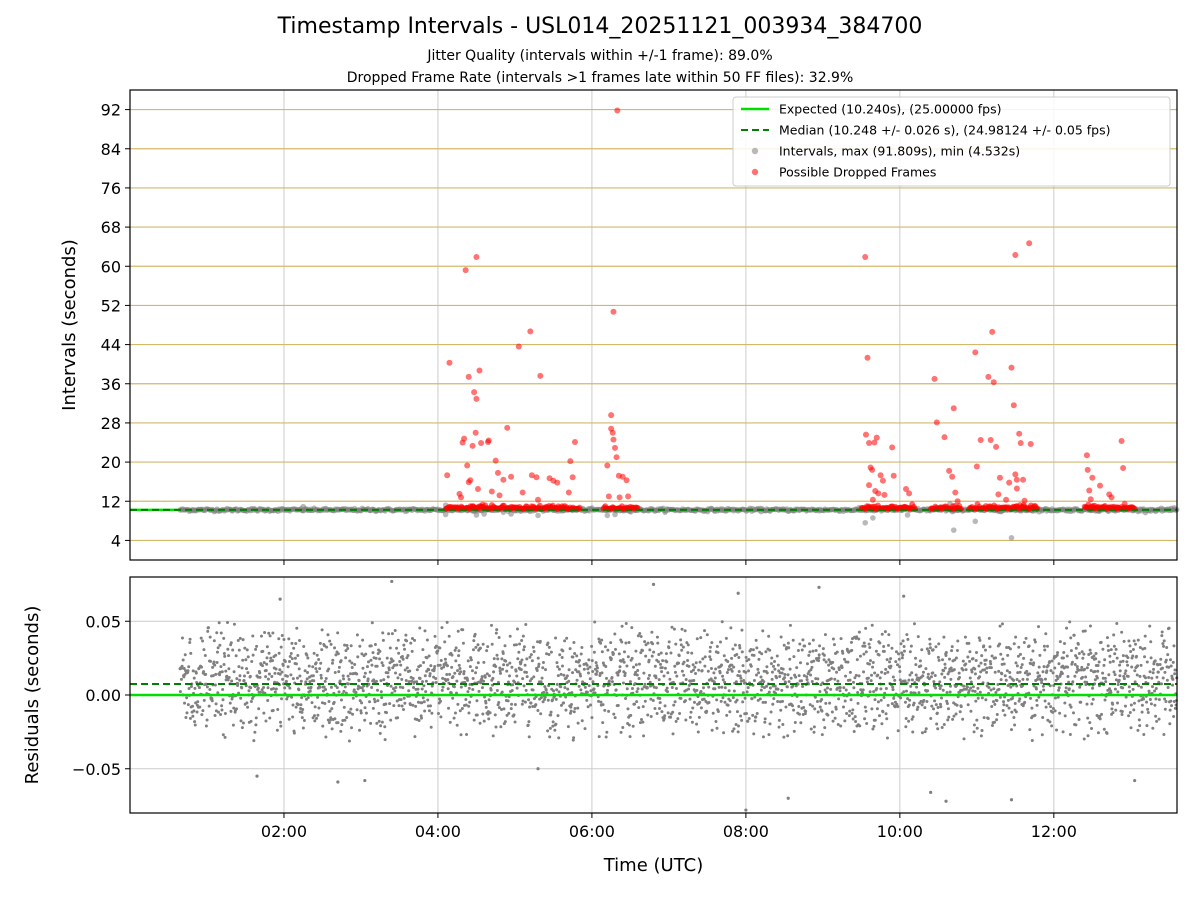 The height and width of the screenshot is (900, 1200). I want to click on intervals-ytick-label: 76, so click(111, 188).